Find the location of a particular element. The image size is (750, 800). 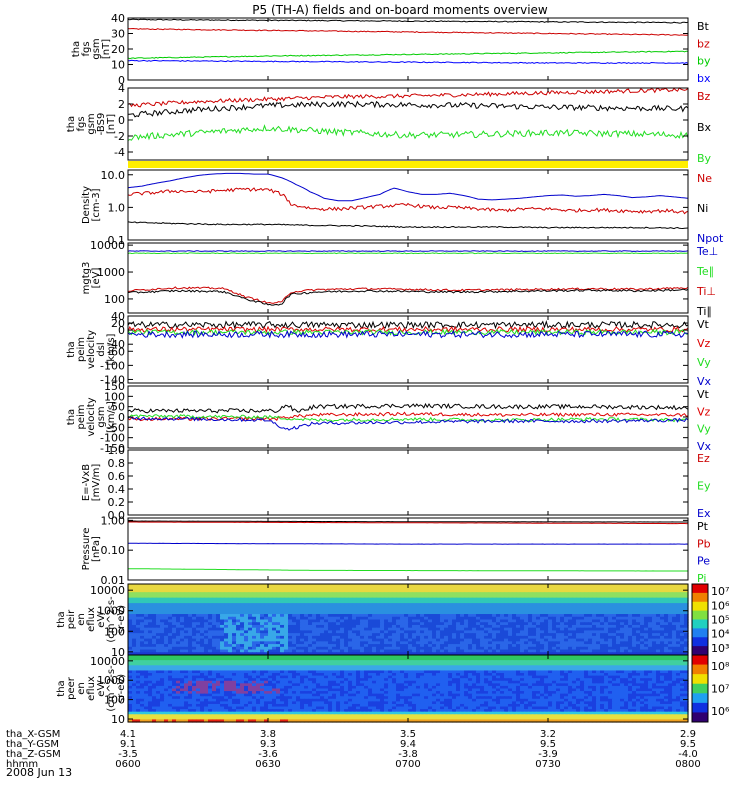

y-tick-label: -100 is located at coordinates (112, 438).